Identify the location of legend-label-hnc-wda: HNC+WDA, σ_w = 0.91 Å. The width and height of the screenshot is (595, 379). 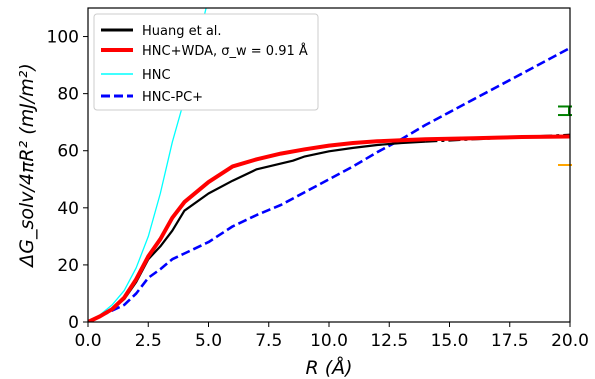
(225, 51).